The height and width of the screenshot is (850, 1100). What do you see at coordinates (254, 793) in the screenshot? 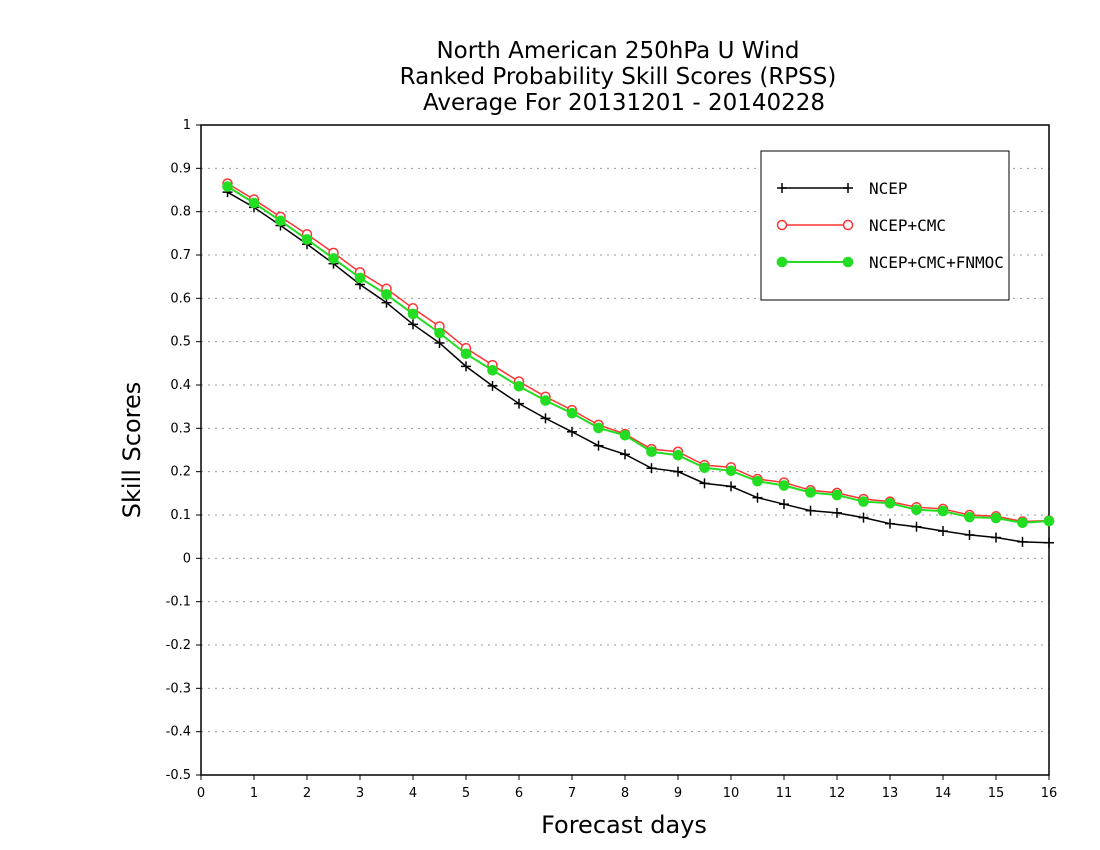
I see `x-tick-label: 1` at bounding box center [254, 793].